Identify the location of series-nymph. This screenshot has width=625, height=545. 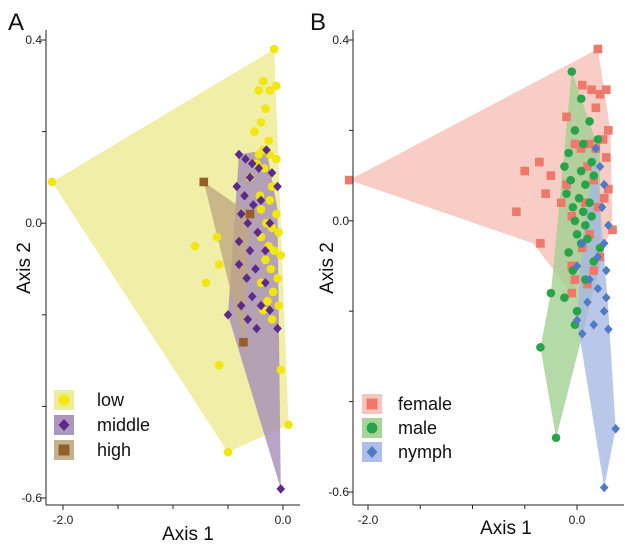
(596, 318).